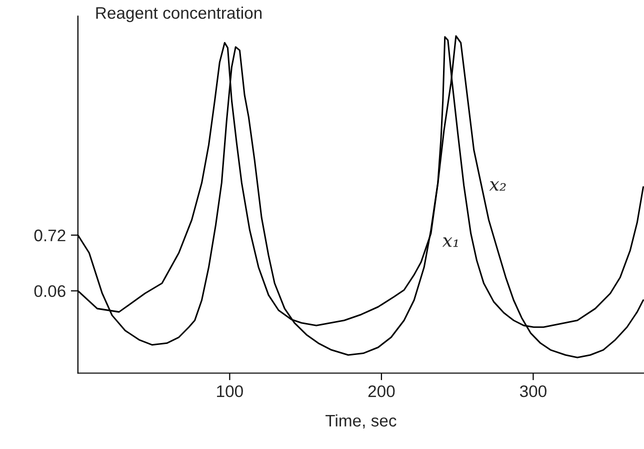 Image resolution: width=644 pixels, height=449 pixels. I want to click on x-tick-label: 100, so click(230, 391).